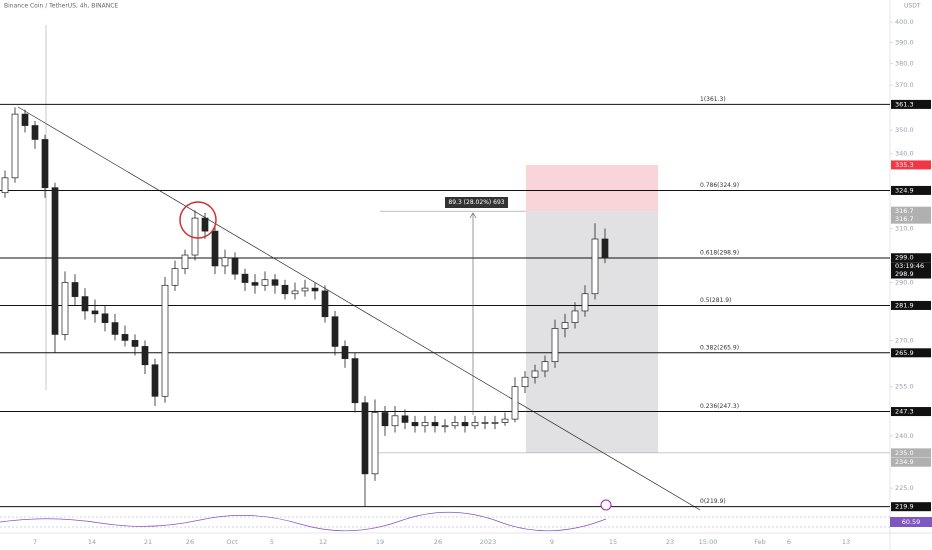  I want to click on price-tag-label: 281.9, so click(904, 305).